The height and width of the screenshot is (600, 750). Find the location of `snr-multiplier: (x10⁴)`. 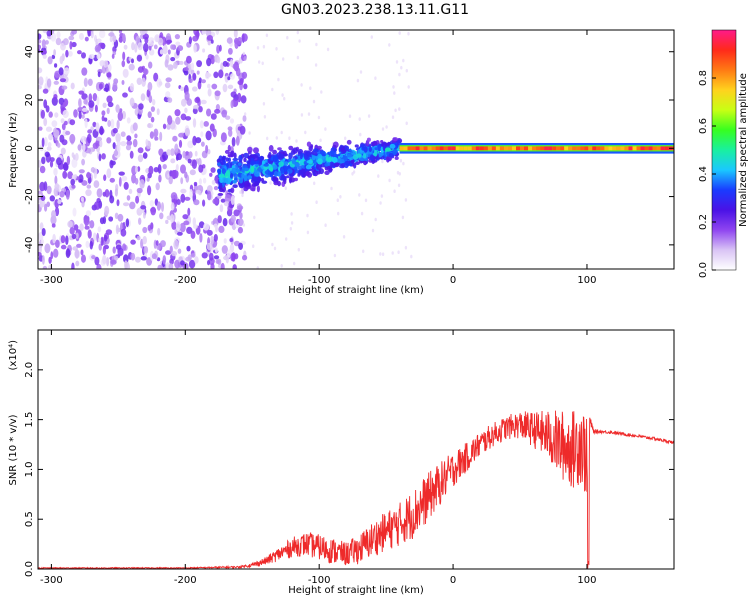

snr-multiplier: (x10⁴) is located at coordinates (13, 355).